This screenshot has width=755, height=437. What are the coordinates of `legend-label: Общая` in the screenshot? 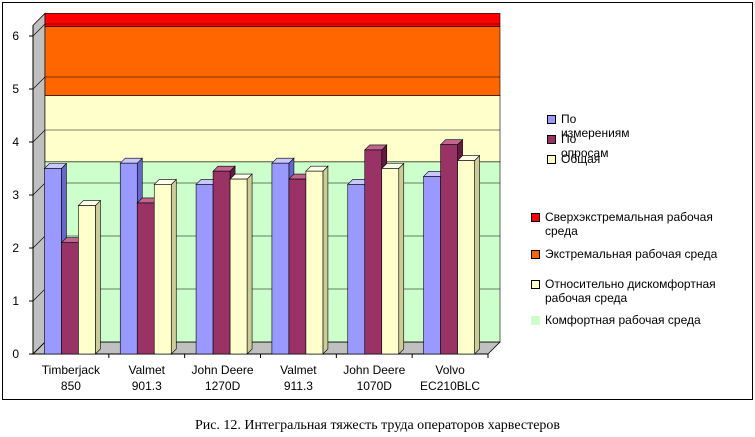 It's located at (581, 159).